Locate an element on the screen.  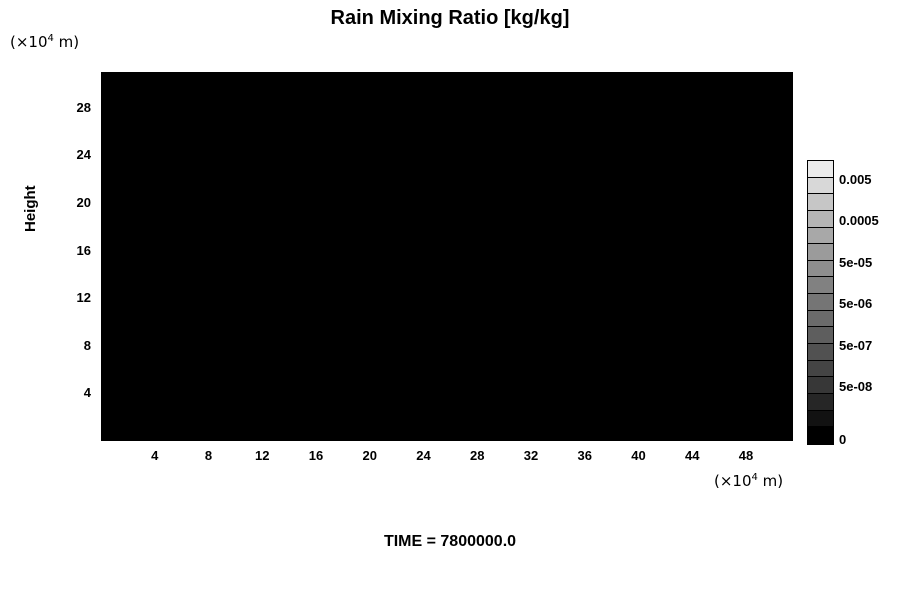
x-tick-label: 4 is located at coordinates (155, 455).